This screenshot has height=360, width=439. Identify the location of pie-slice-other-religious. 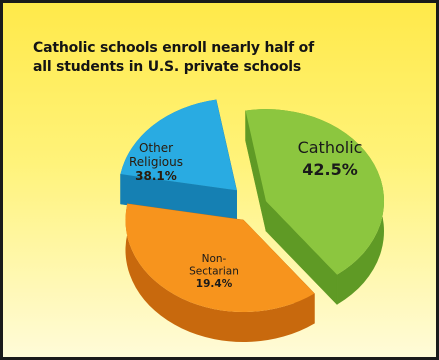
(220, 257).